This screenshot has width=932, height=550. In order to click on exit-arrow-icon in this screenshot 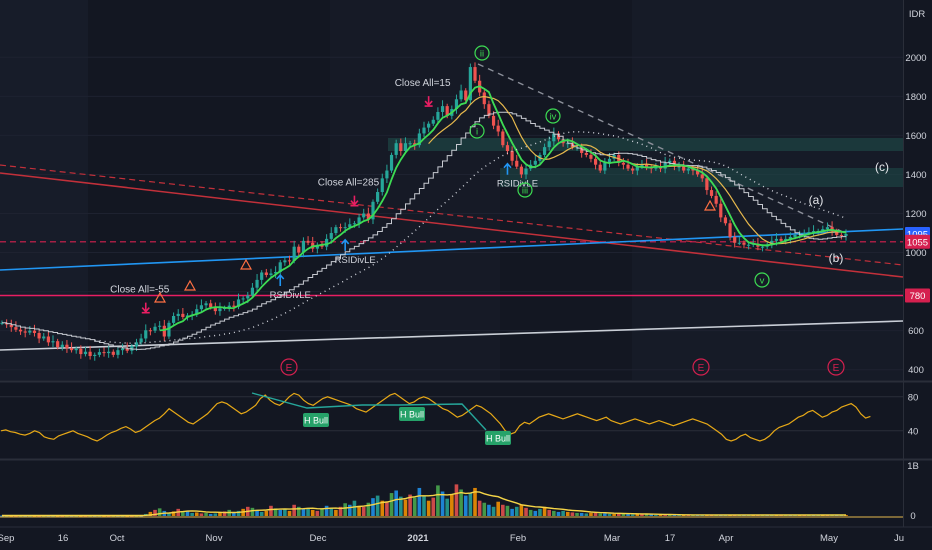, I will do `click(354, 201)`.